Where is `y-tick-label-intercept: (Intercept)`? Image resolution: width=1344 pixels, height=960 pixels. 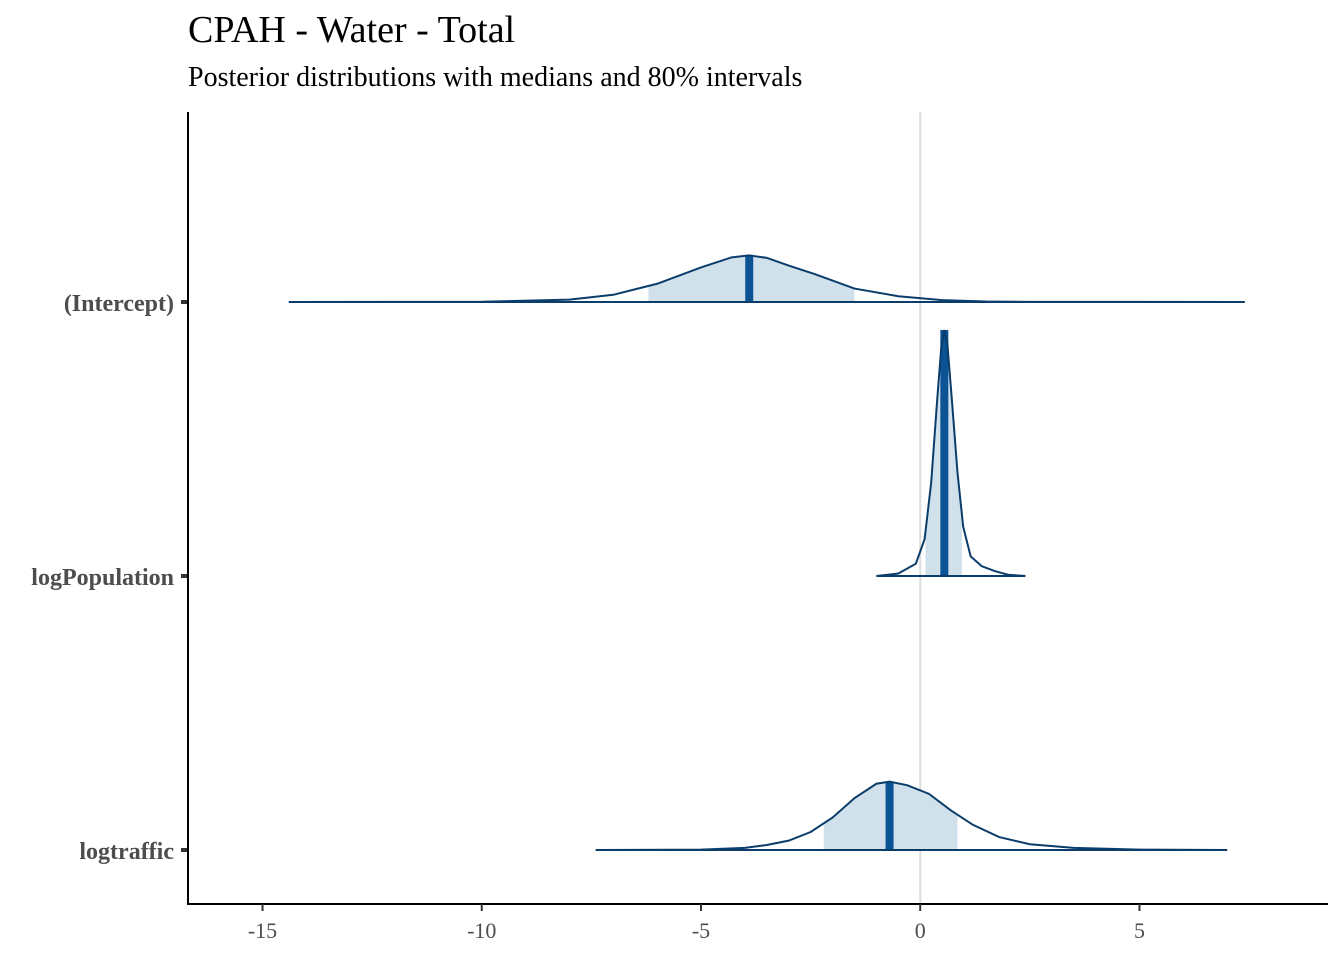
y-tick-label-intercept: (Intercept) is located at coordinates (119, 304).